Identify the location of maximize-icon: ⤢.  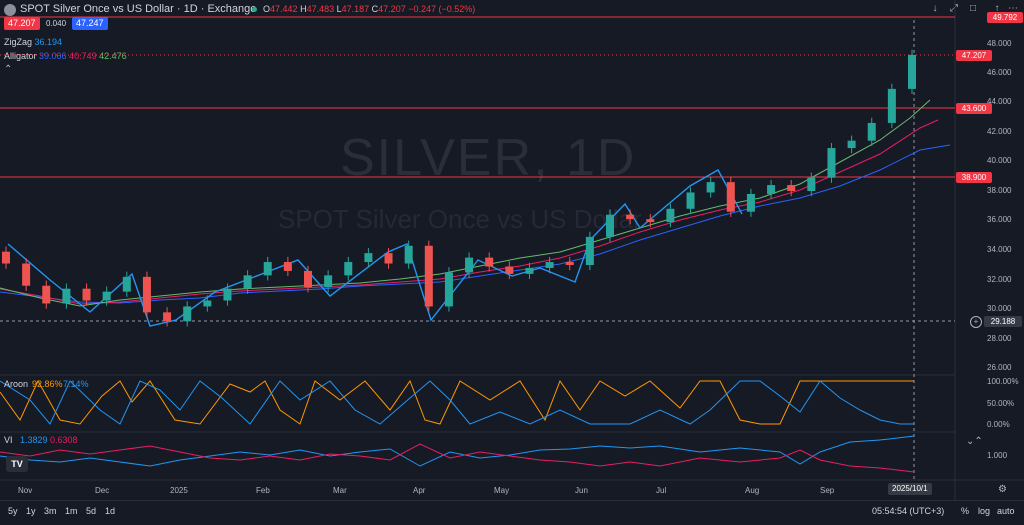
(954, 8).